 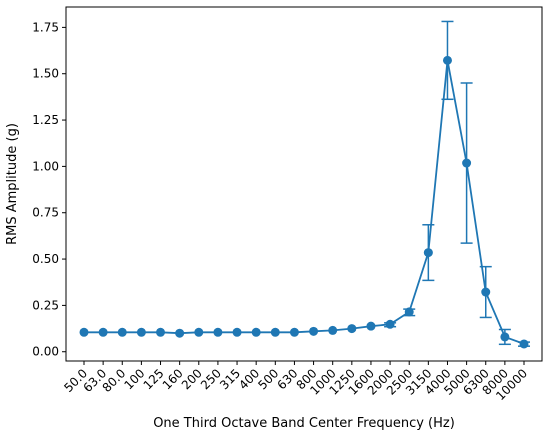 What do you see at coordinates (45, 166) in the screenshot?
I see `y-tick-label: 1.00` at bounding box center [45, 166].